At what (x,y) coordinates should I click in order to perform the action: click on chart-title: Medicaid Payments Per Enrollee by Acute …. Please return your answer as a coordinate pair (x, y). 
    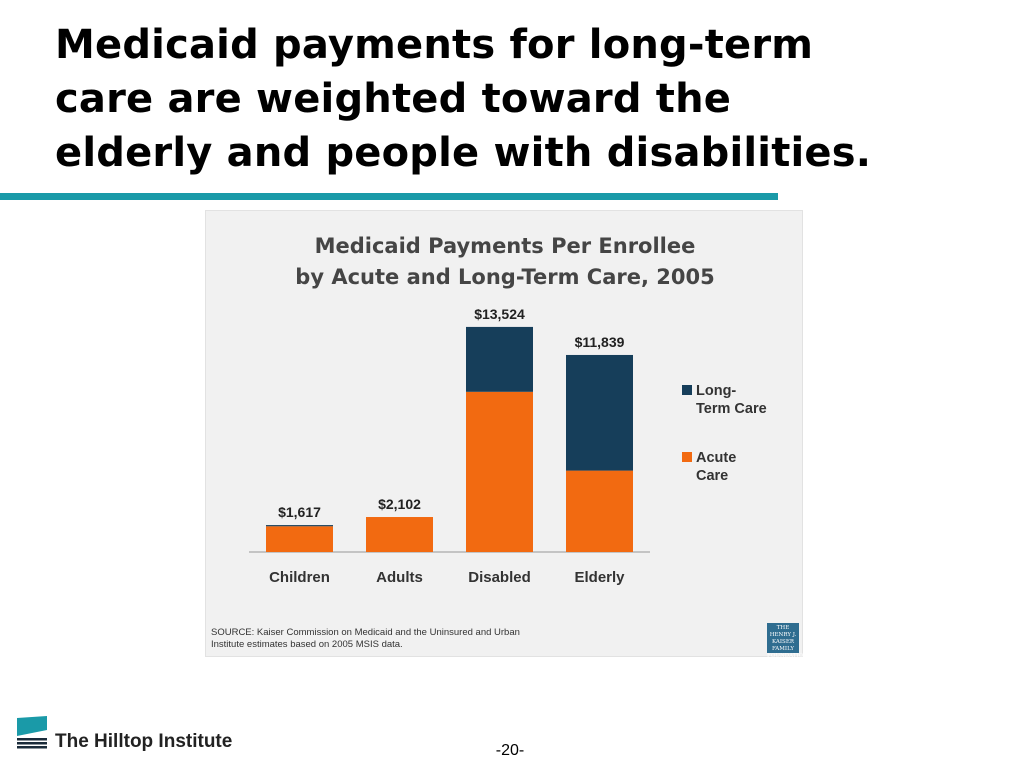
    Looking at the image, I should click on (505, 262).